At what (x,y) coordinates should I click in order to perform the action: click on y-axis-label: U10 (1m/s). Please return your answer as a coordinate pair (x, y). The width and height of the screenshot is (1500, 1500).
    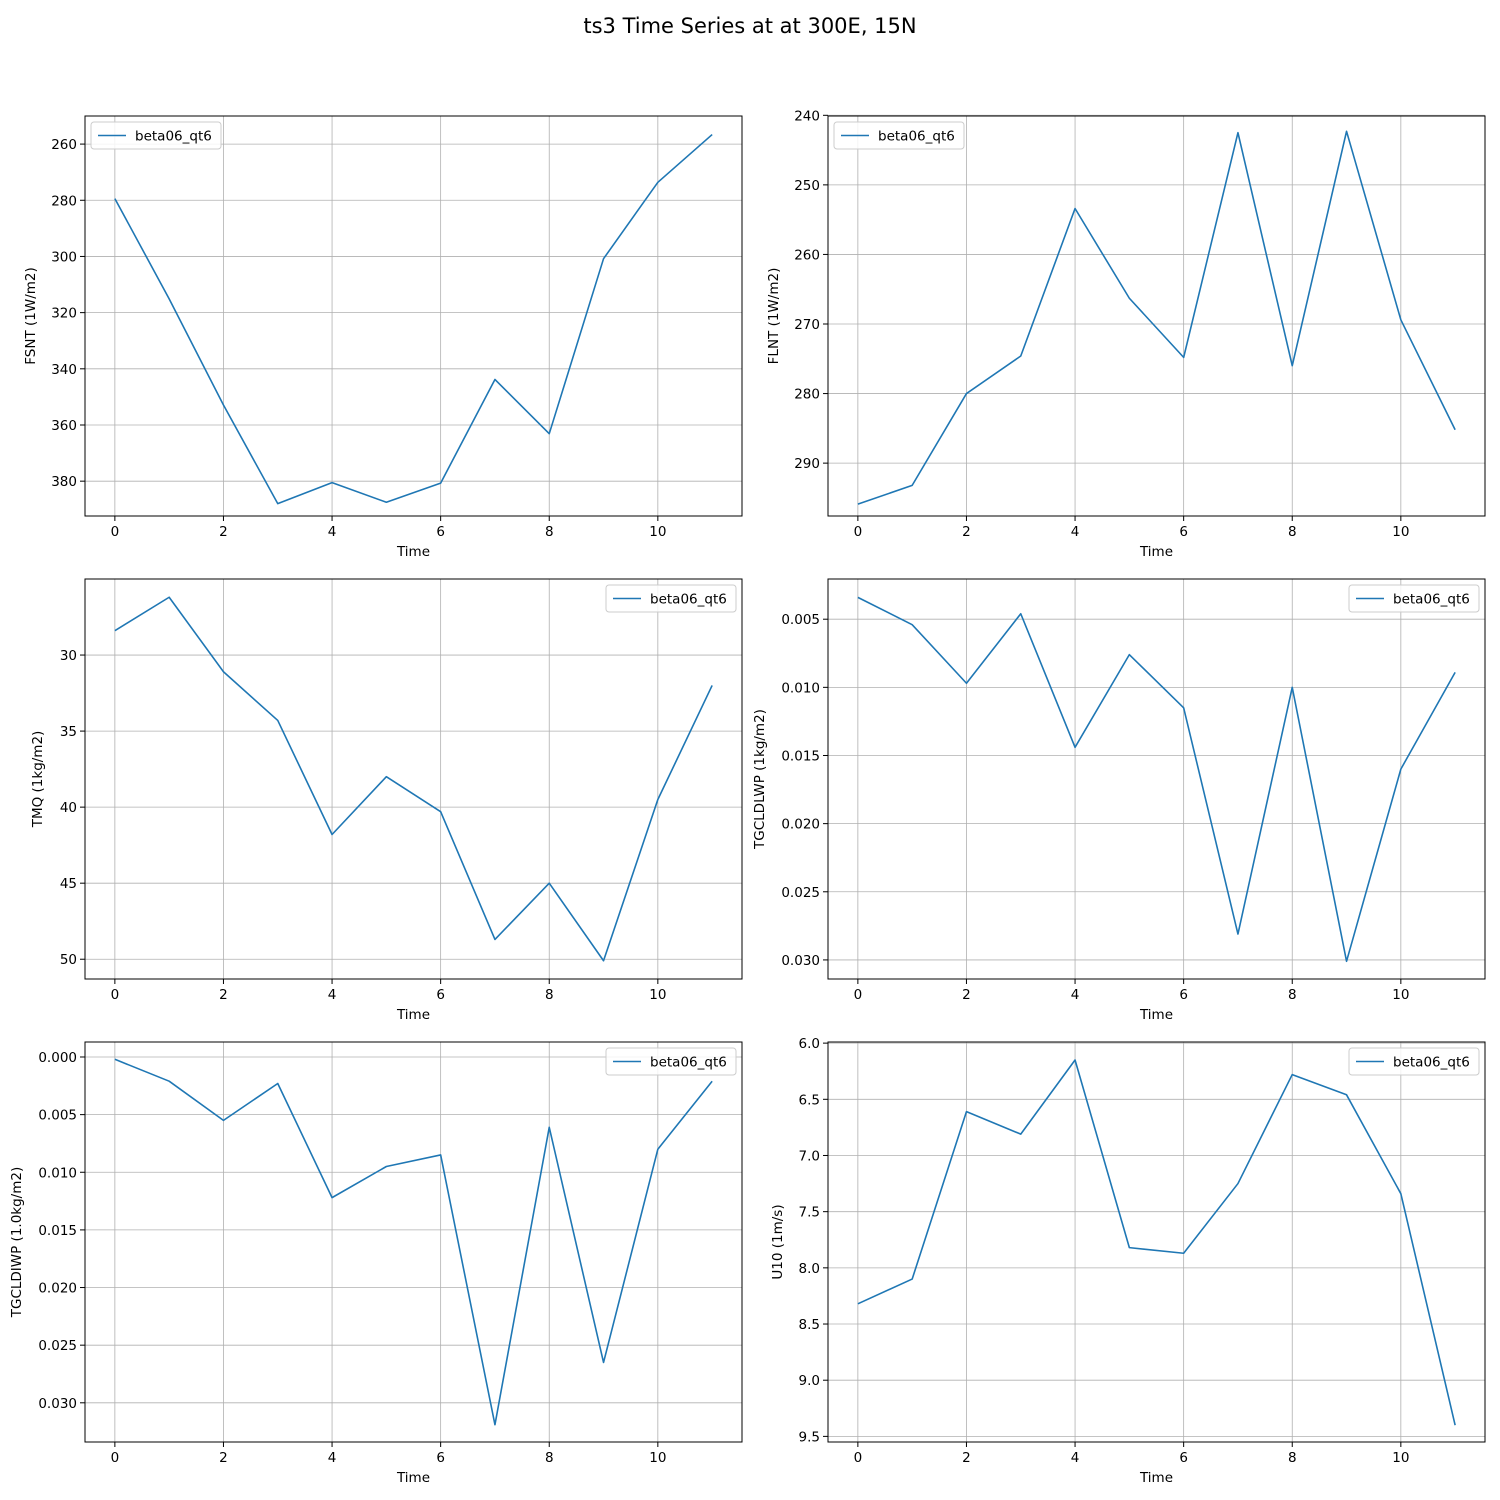
    Looking at the image, I should click on (778, 1241).